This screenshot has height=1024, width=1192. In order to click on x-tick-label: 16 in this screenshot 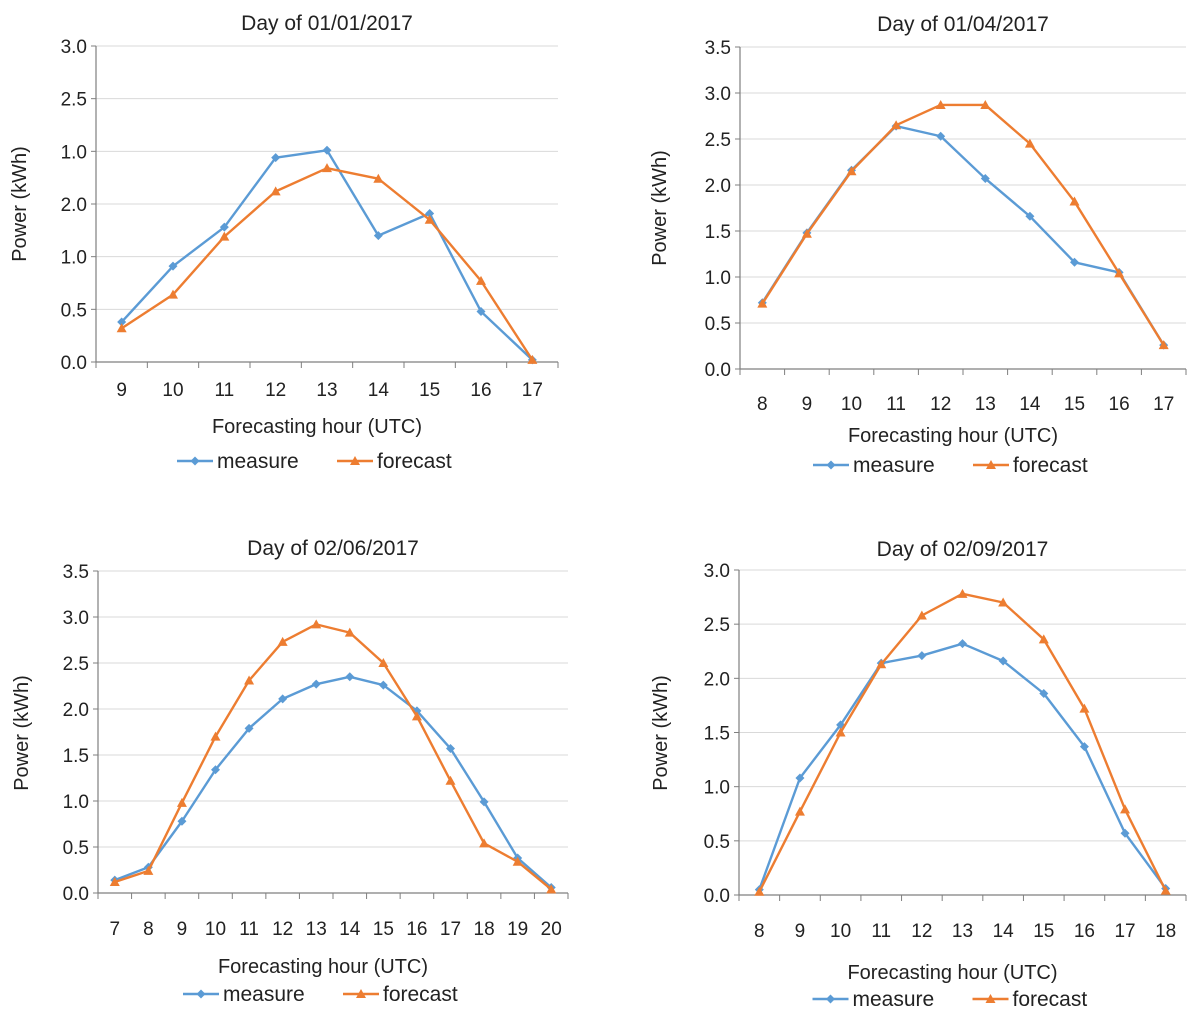, I will do `click(1084, 931)`.